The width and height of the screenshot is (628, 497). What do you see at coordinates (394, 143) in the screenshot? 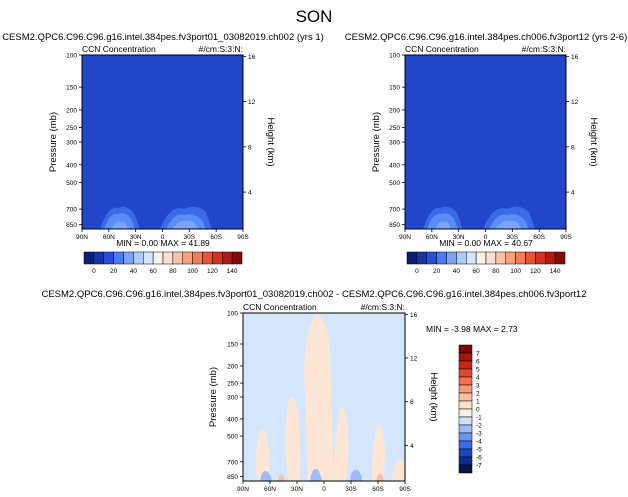
I see `panel-2-y-tick-label: 300` at bounding box center [394, 143].